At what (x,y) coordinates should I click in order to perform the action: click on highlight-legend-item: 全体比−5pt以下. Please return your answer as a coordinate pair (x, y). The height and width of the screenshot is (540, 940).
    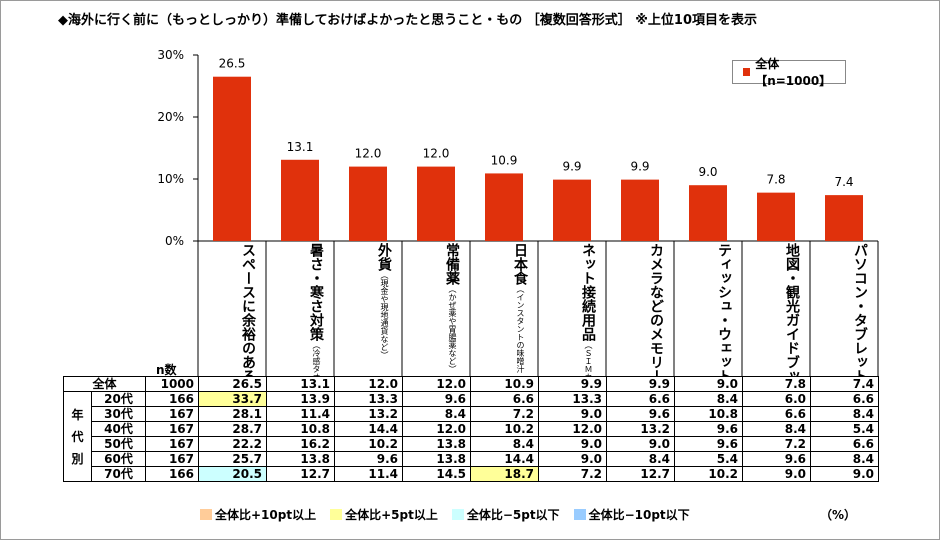
    Looking at the image, I should click on (505, 514).